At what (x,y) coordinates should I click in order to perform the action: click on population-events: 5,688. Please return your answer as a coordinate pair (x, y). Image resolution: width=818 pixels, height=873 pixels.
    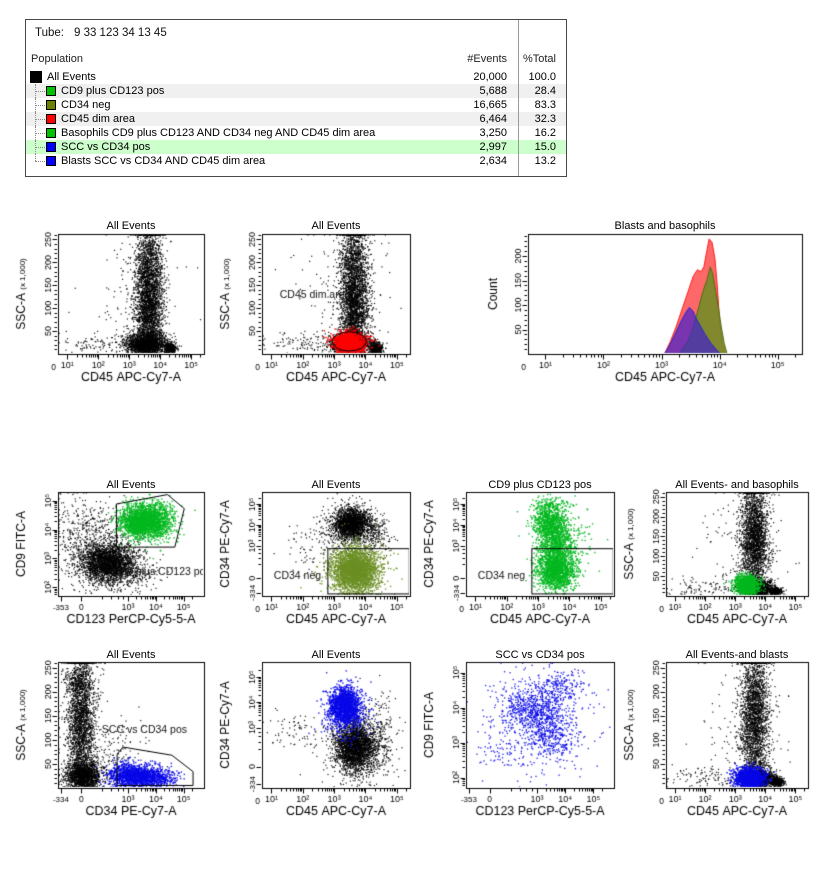
    Looking at the image, I should click on (493, 91).